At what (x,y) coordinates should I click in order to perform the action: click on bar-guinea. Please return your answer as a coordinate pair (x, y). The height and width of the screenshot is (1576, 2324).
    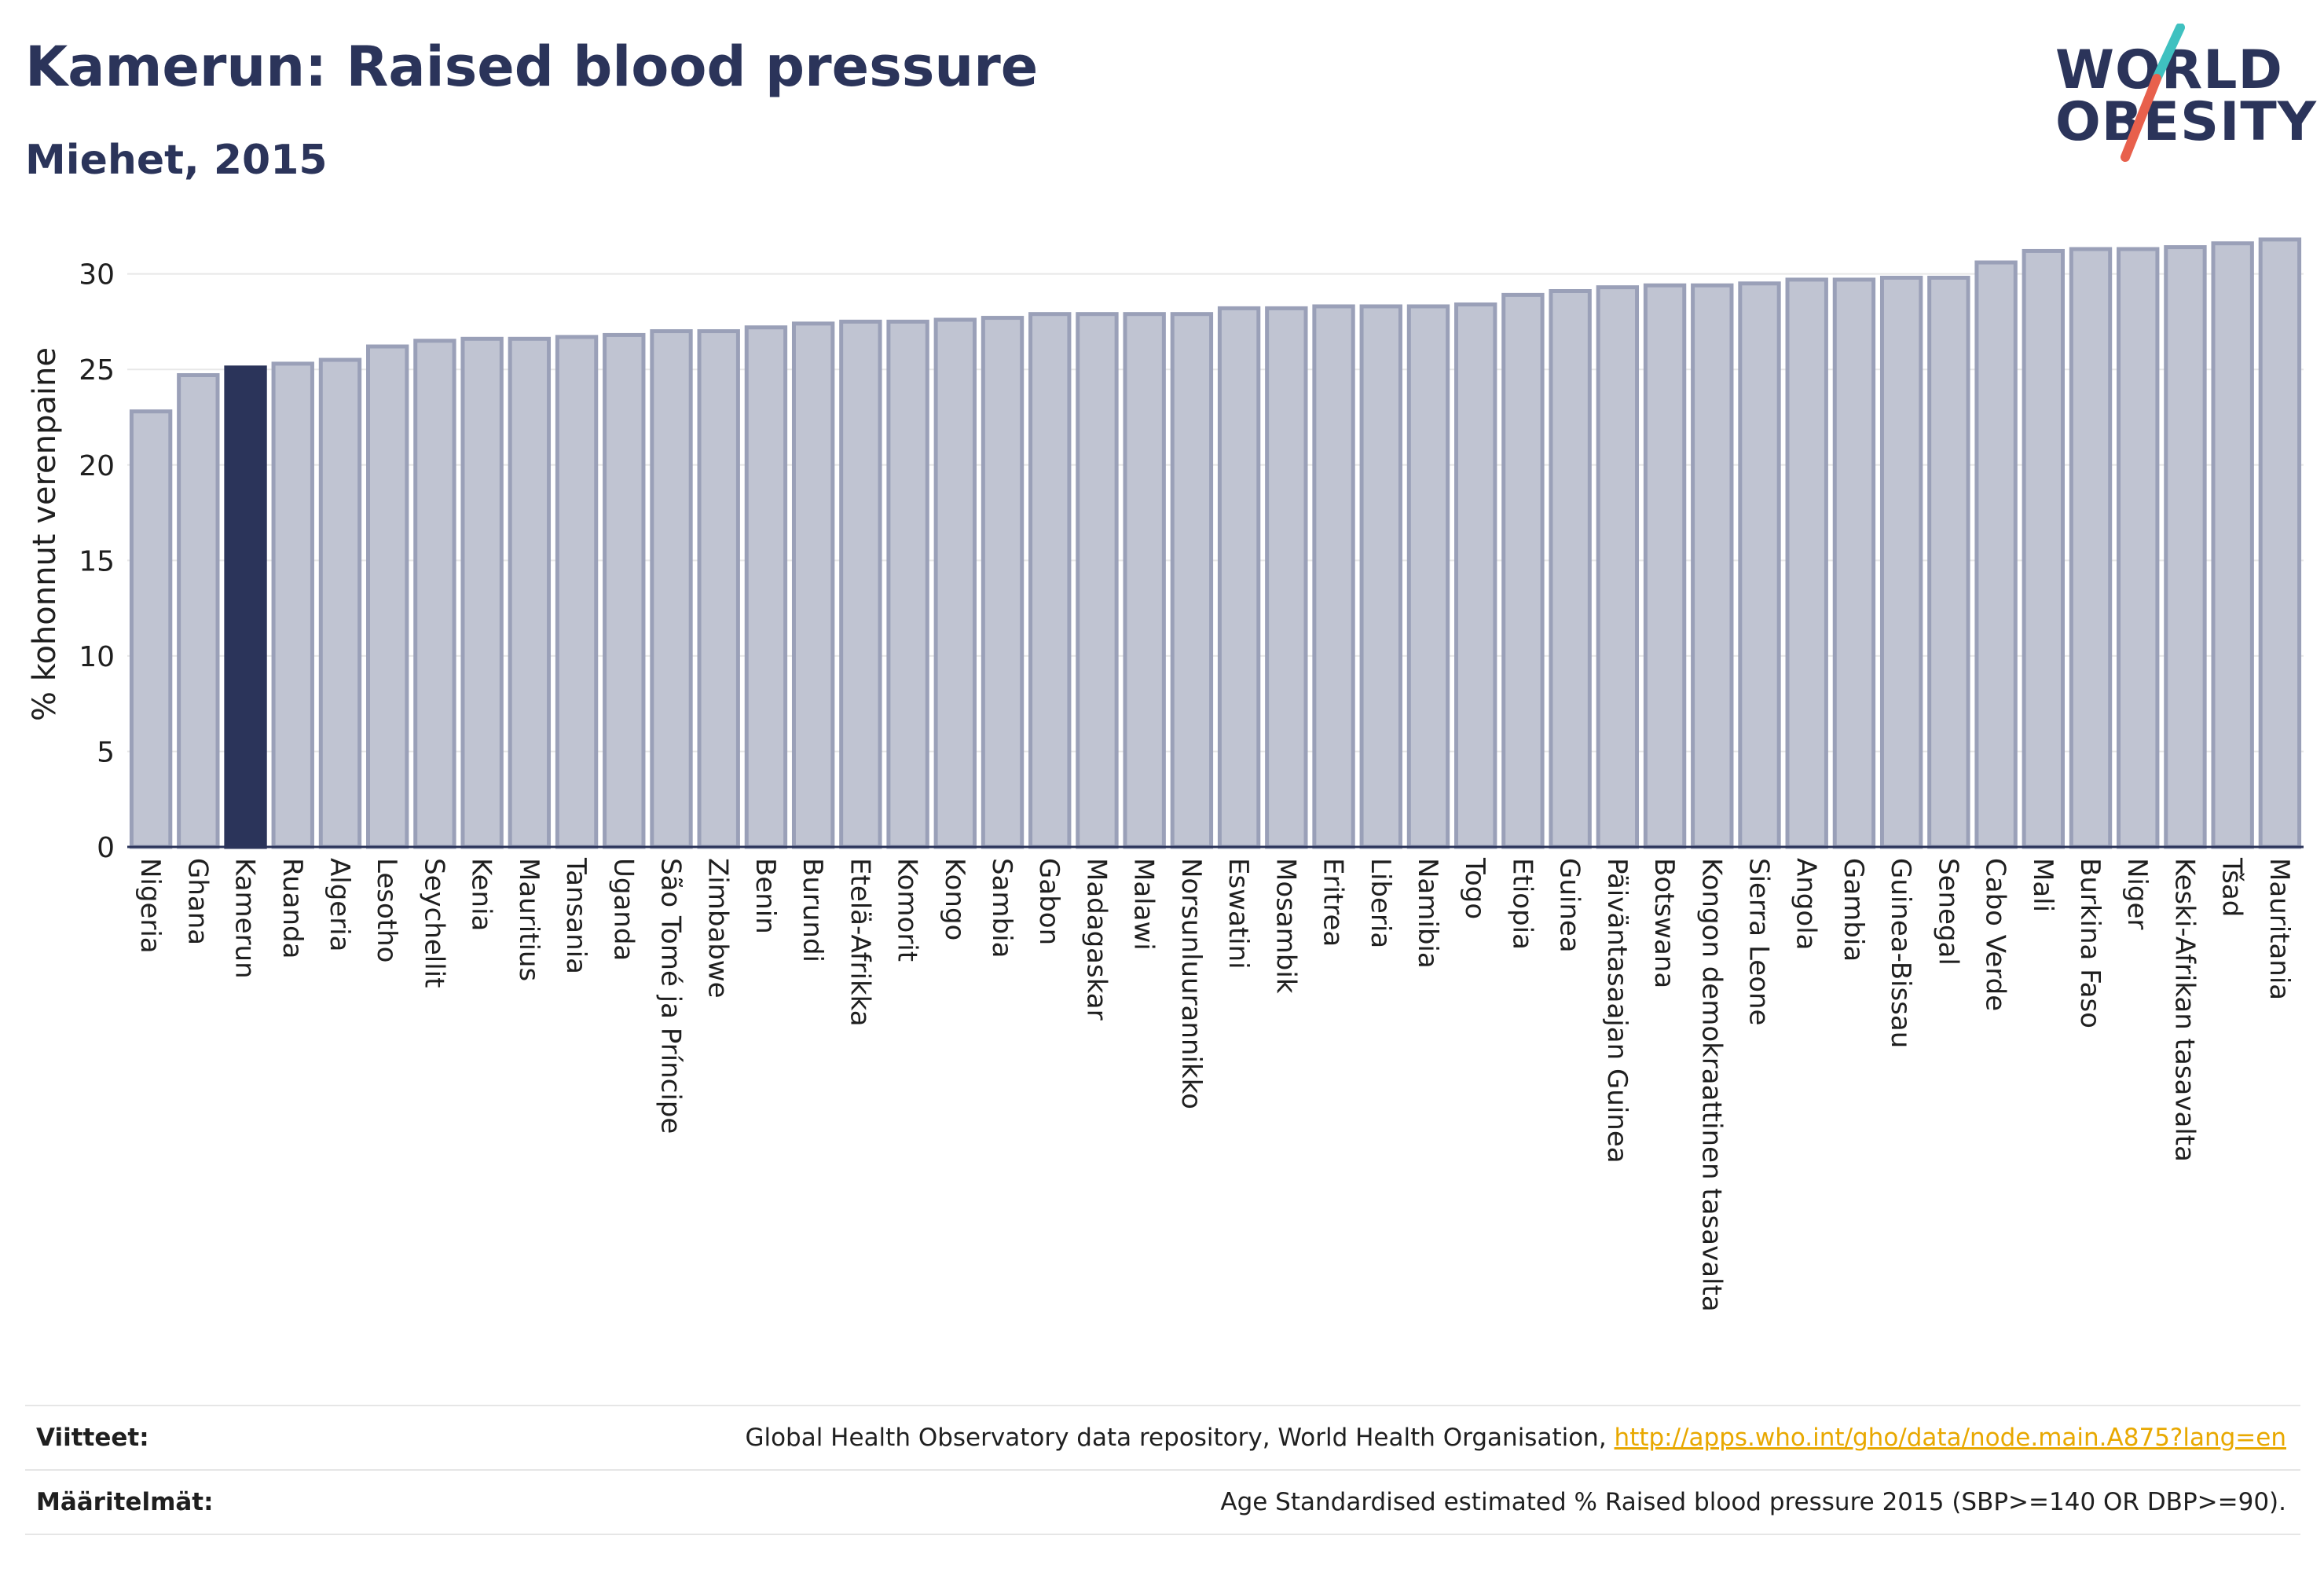
    Looking at the image, I should click on (1570, 569).